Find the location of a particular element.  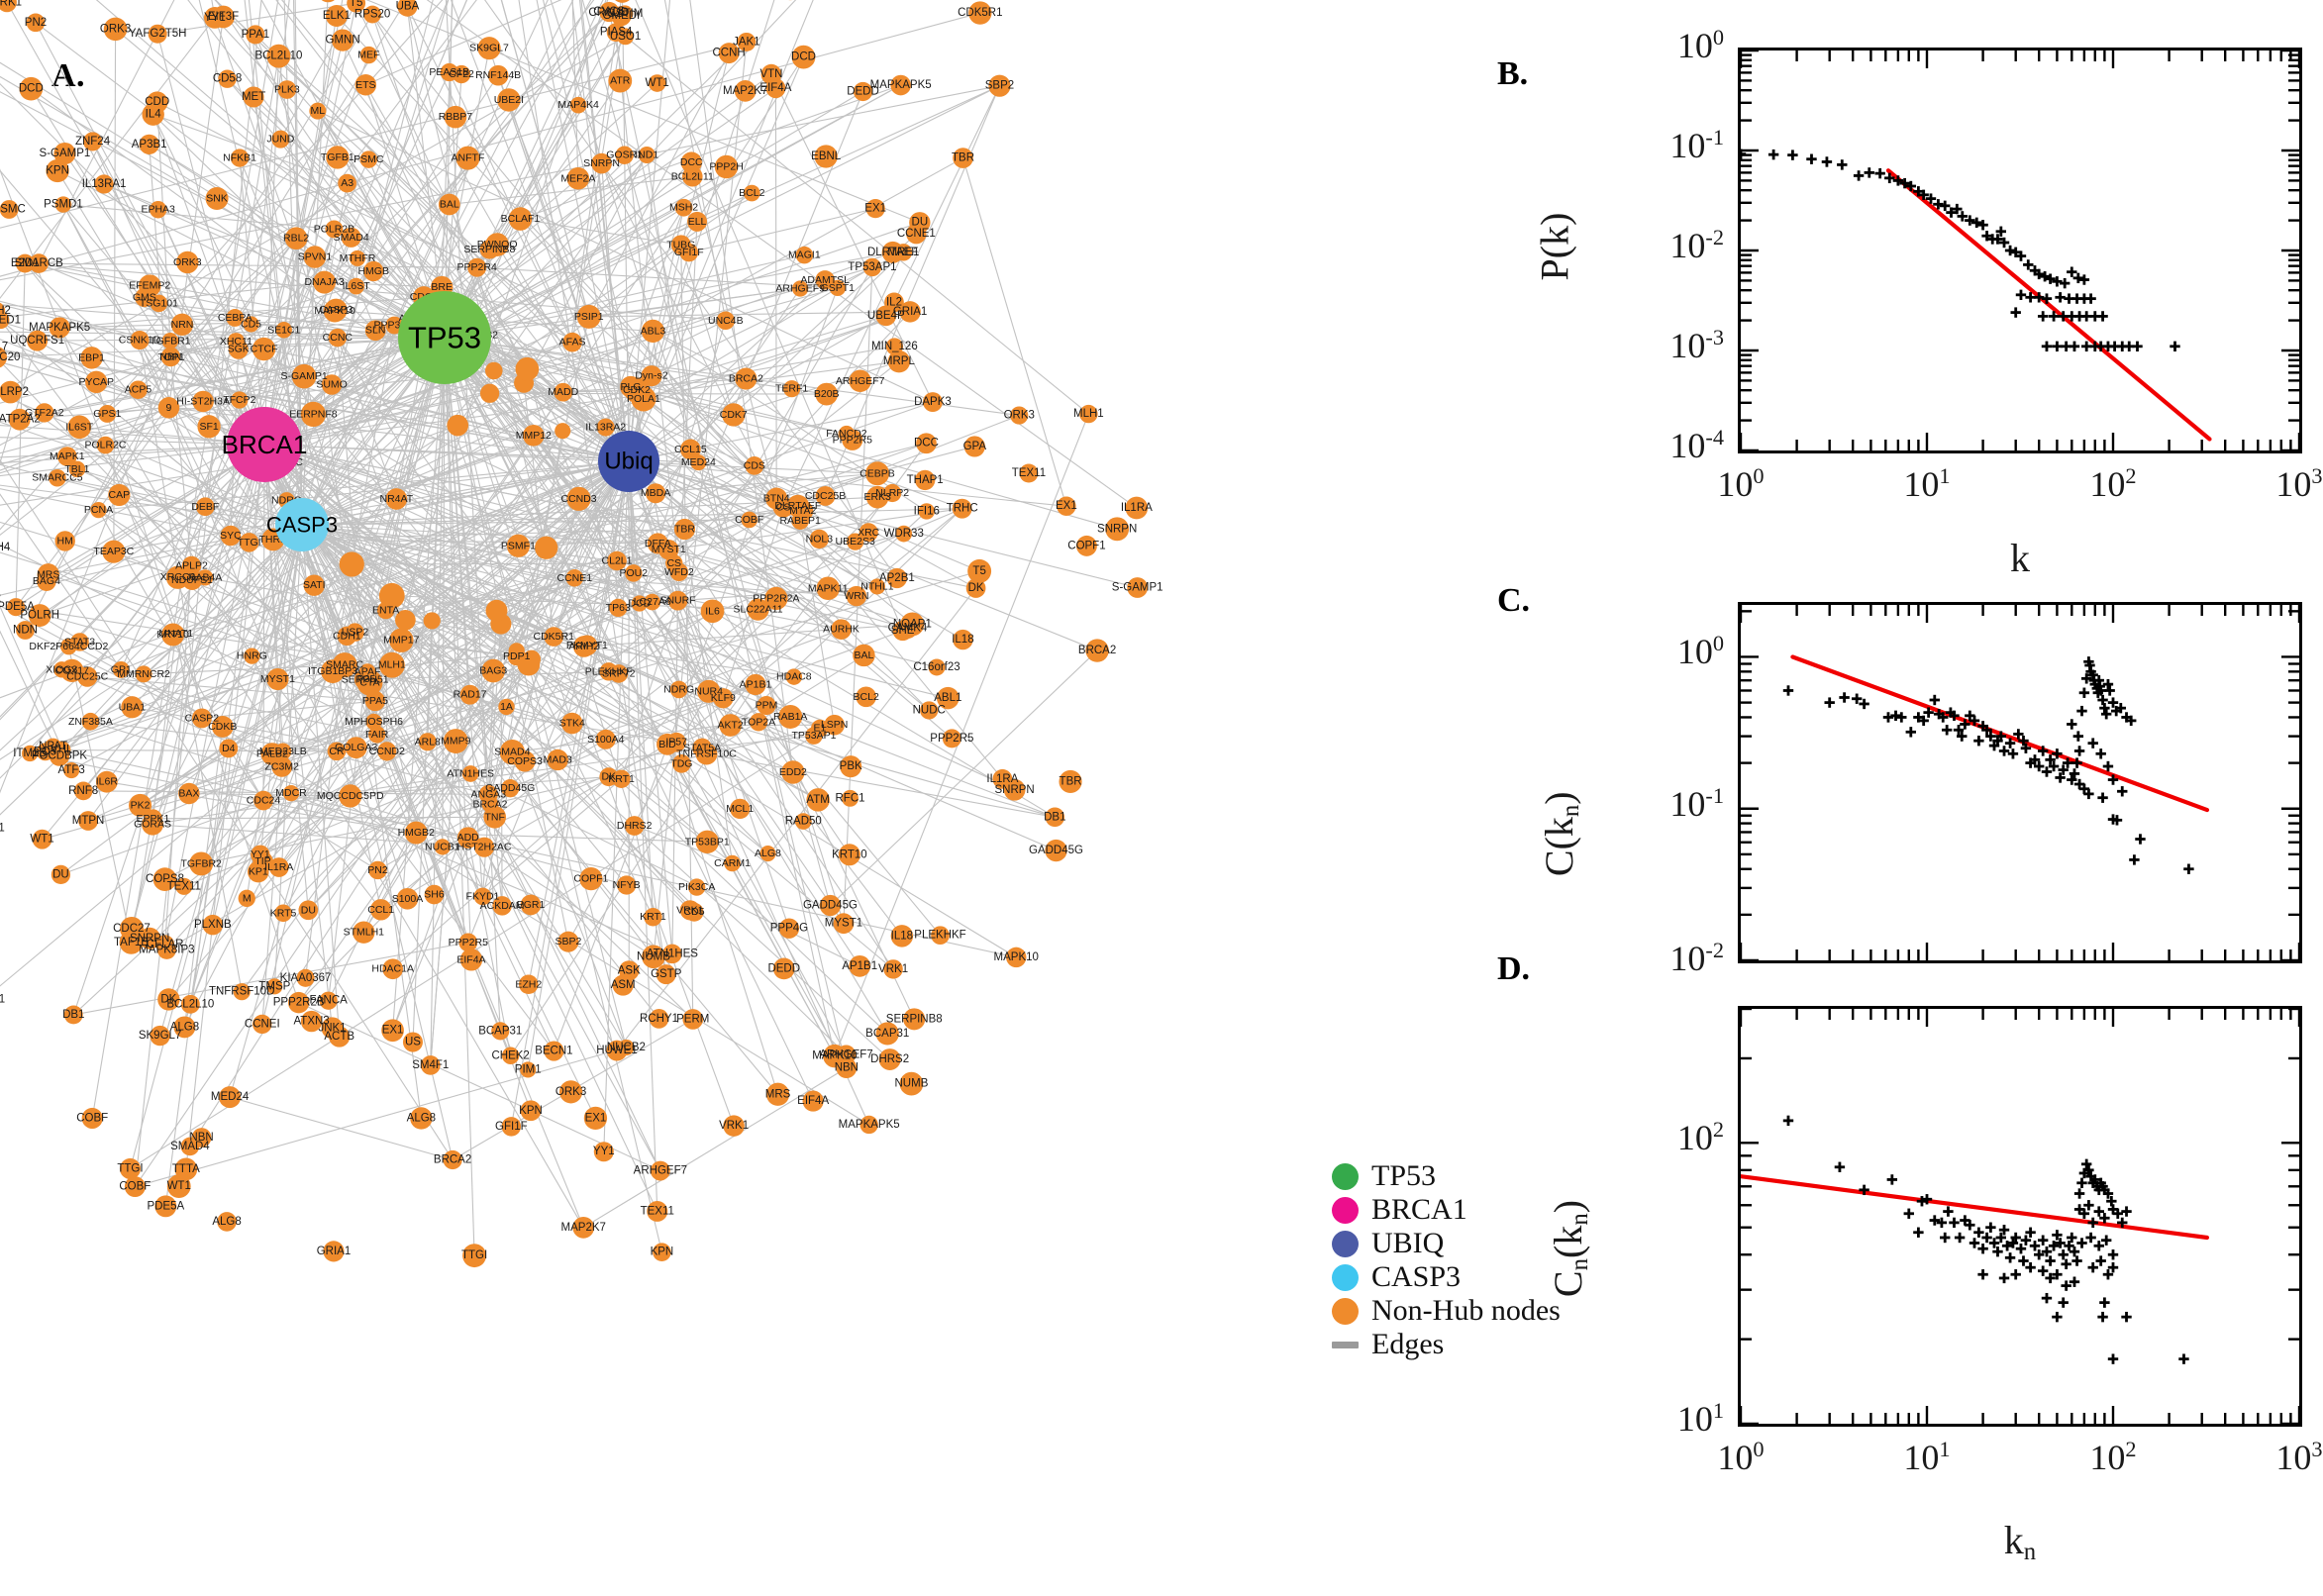

panel-c-canvas is located at coordinates (2020, 783).